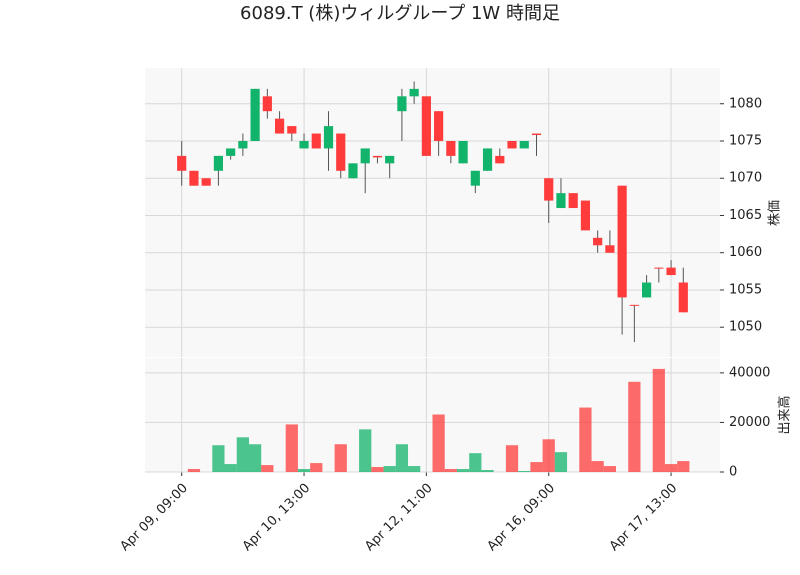 This screenshot has width=800, height=575. What do you see at coordinates (745, 327) in the screenshot?
I see `y-tick-label: 1050` at bounding box center [745, 327].